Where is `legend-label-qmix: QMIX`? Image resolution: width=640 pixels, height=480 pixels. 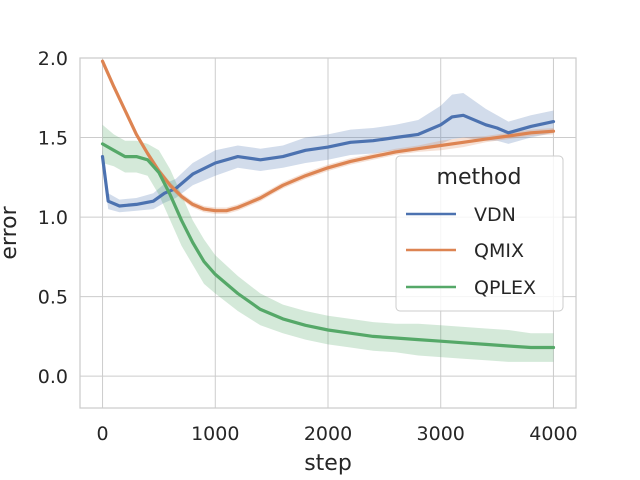 legend-label-qmix: QMIX is located at coordinates (499, 251).